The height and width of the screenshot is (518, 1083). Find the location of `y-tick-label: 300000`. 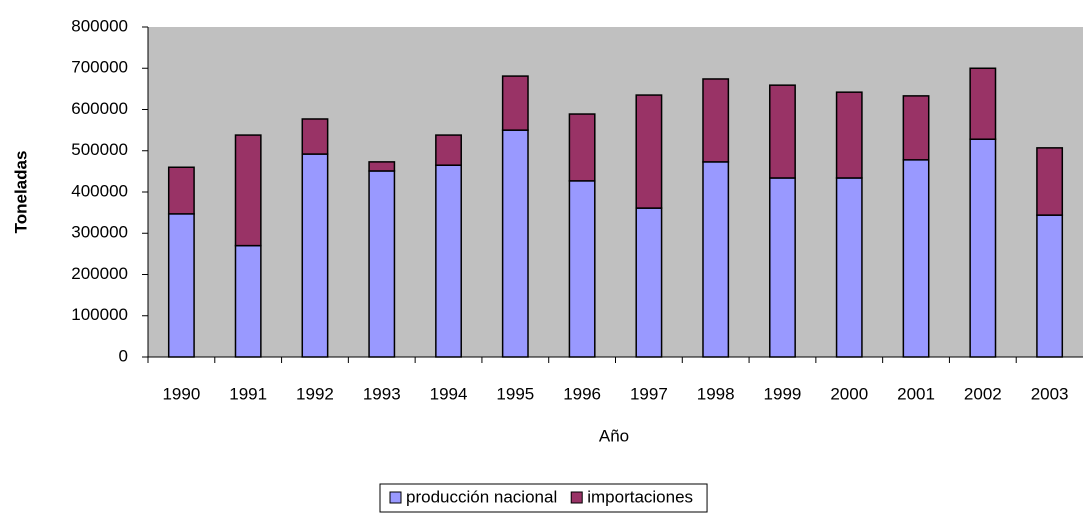

y-tick-label: 300000 is located at coordinates (99, 232).